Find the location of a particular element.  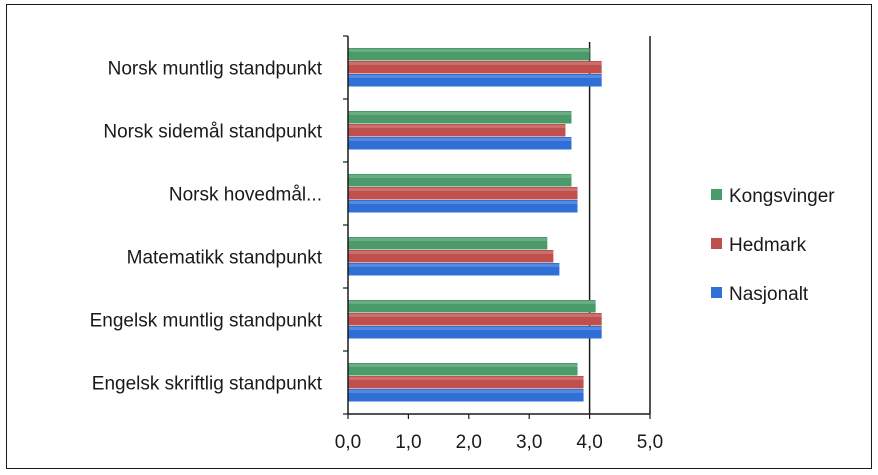

legend-label-nasjonalt: Nasjonalt is located at coordinates (769, 294).